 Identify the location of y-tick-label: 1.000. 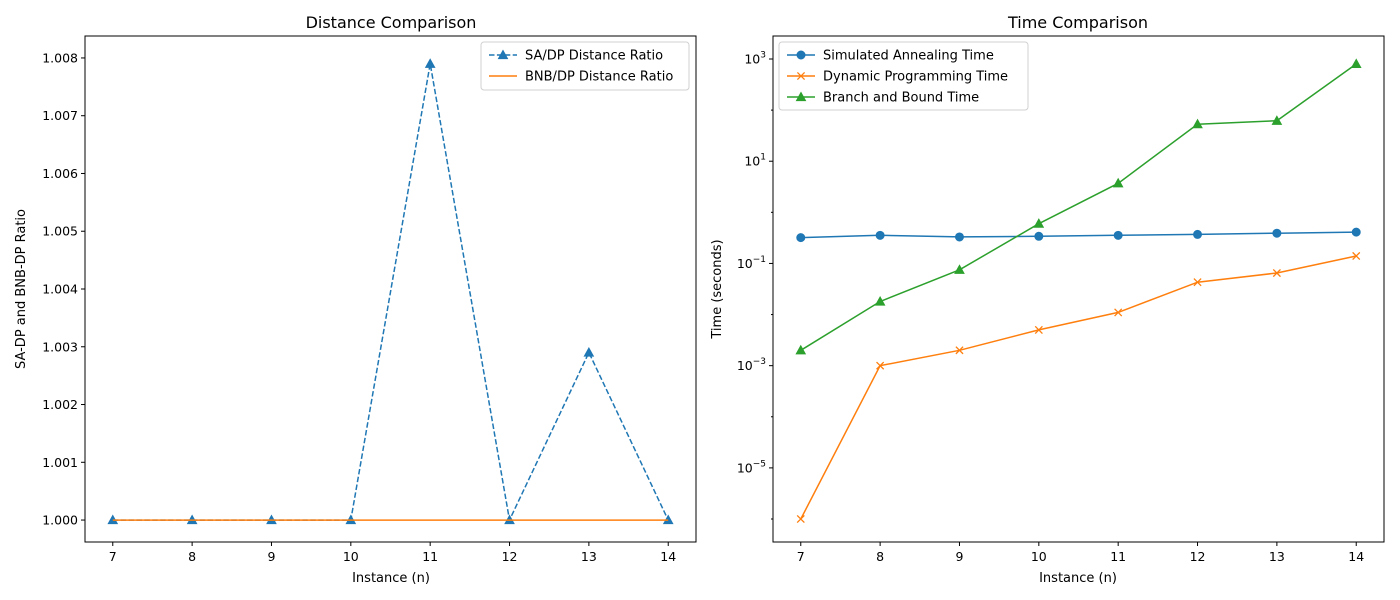
(60, 520).